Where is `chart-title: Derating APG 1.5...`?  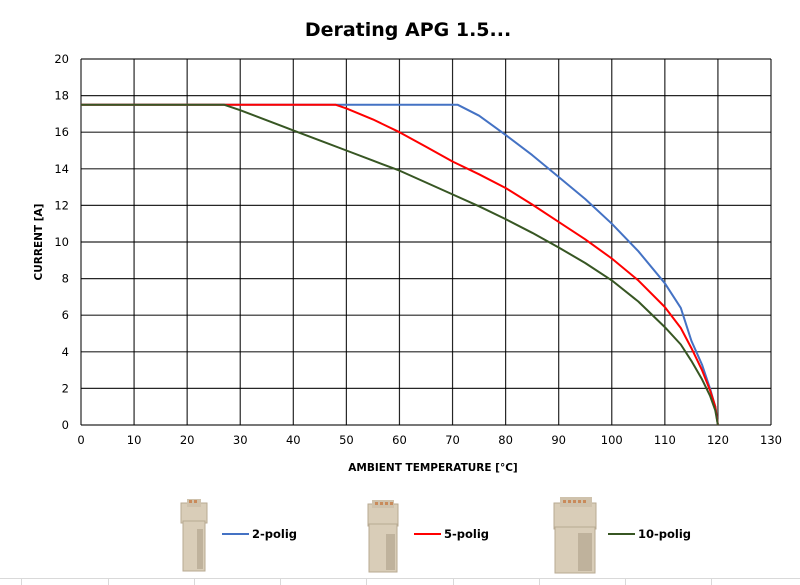
chart-title: Derating APG 1.5... is located at coordinates (408, 30).